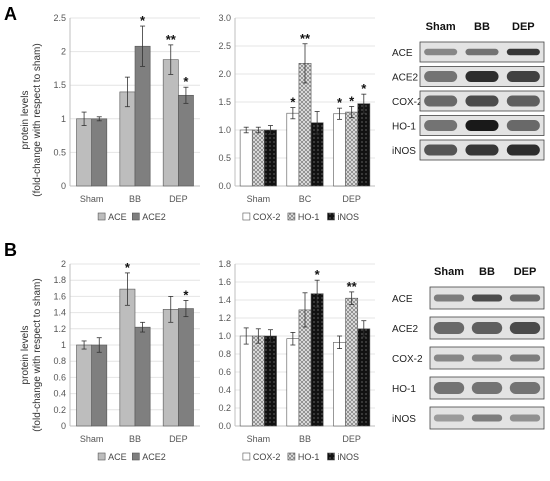 This screenshot has width=550, height=481. What do you see at coordinates (349, 217) in the screenshot?
I see `legend-label-inos: iNOS` at bounding box center [349, 217].